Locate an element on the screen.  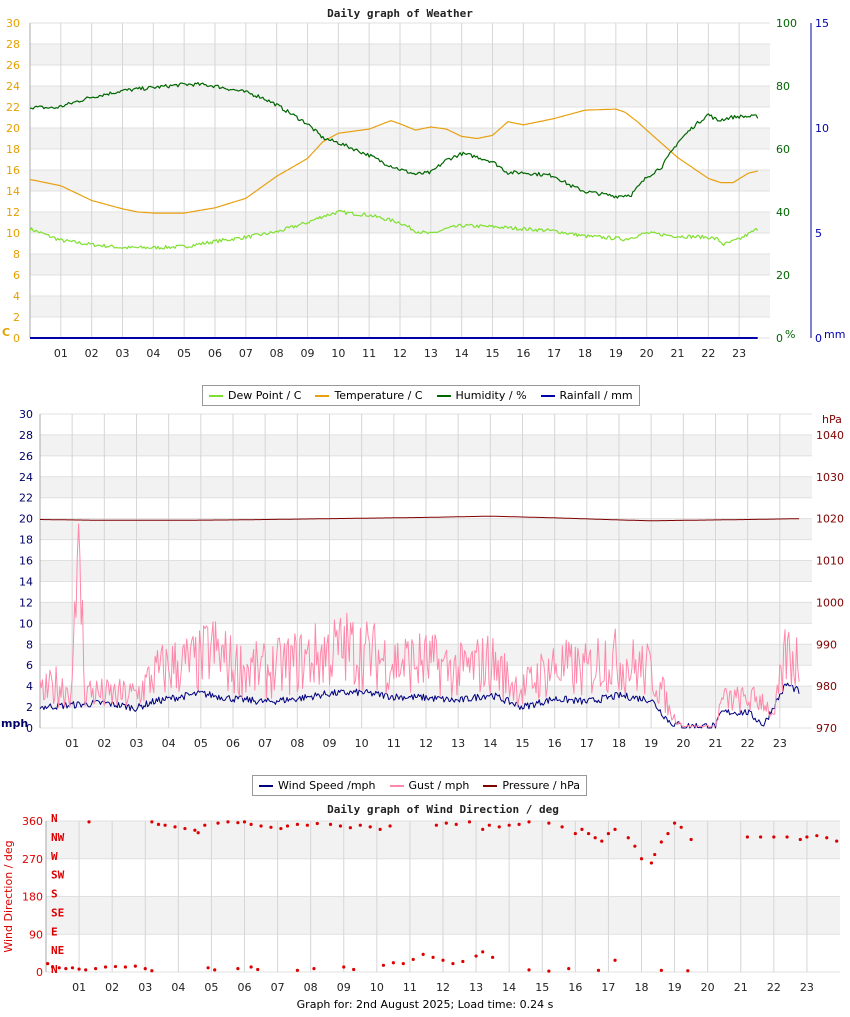
right1-tick-label: 80 is located at coordinates (783, 86).